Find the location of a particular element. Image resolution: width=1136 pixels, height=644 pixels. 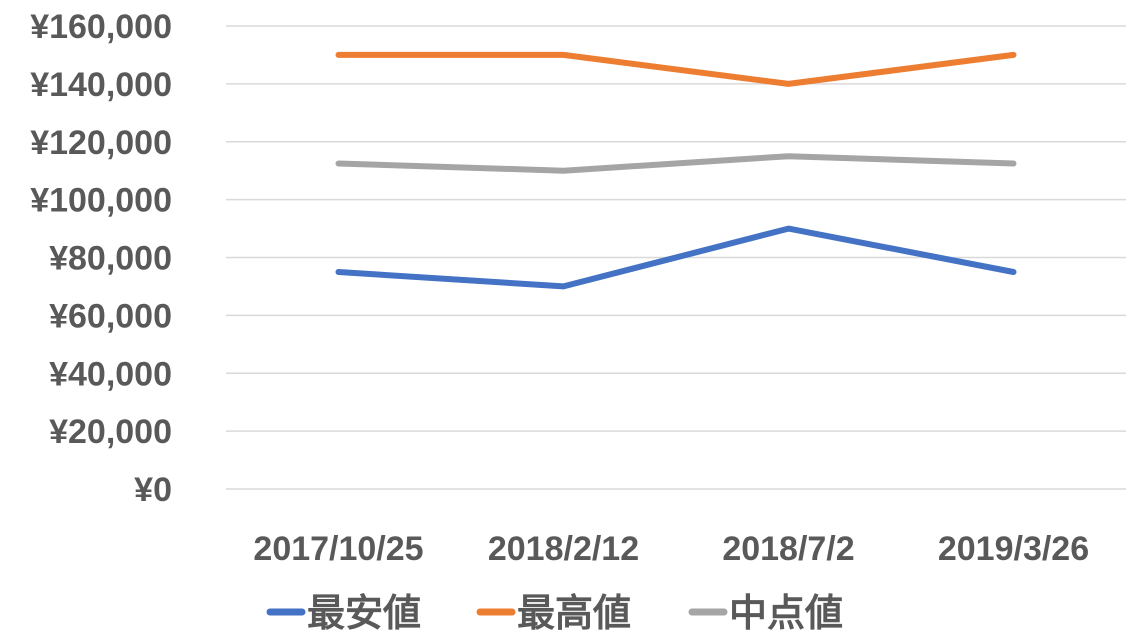

y-tick-label: ¥40,000 is located at coordinates (110, 374).